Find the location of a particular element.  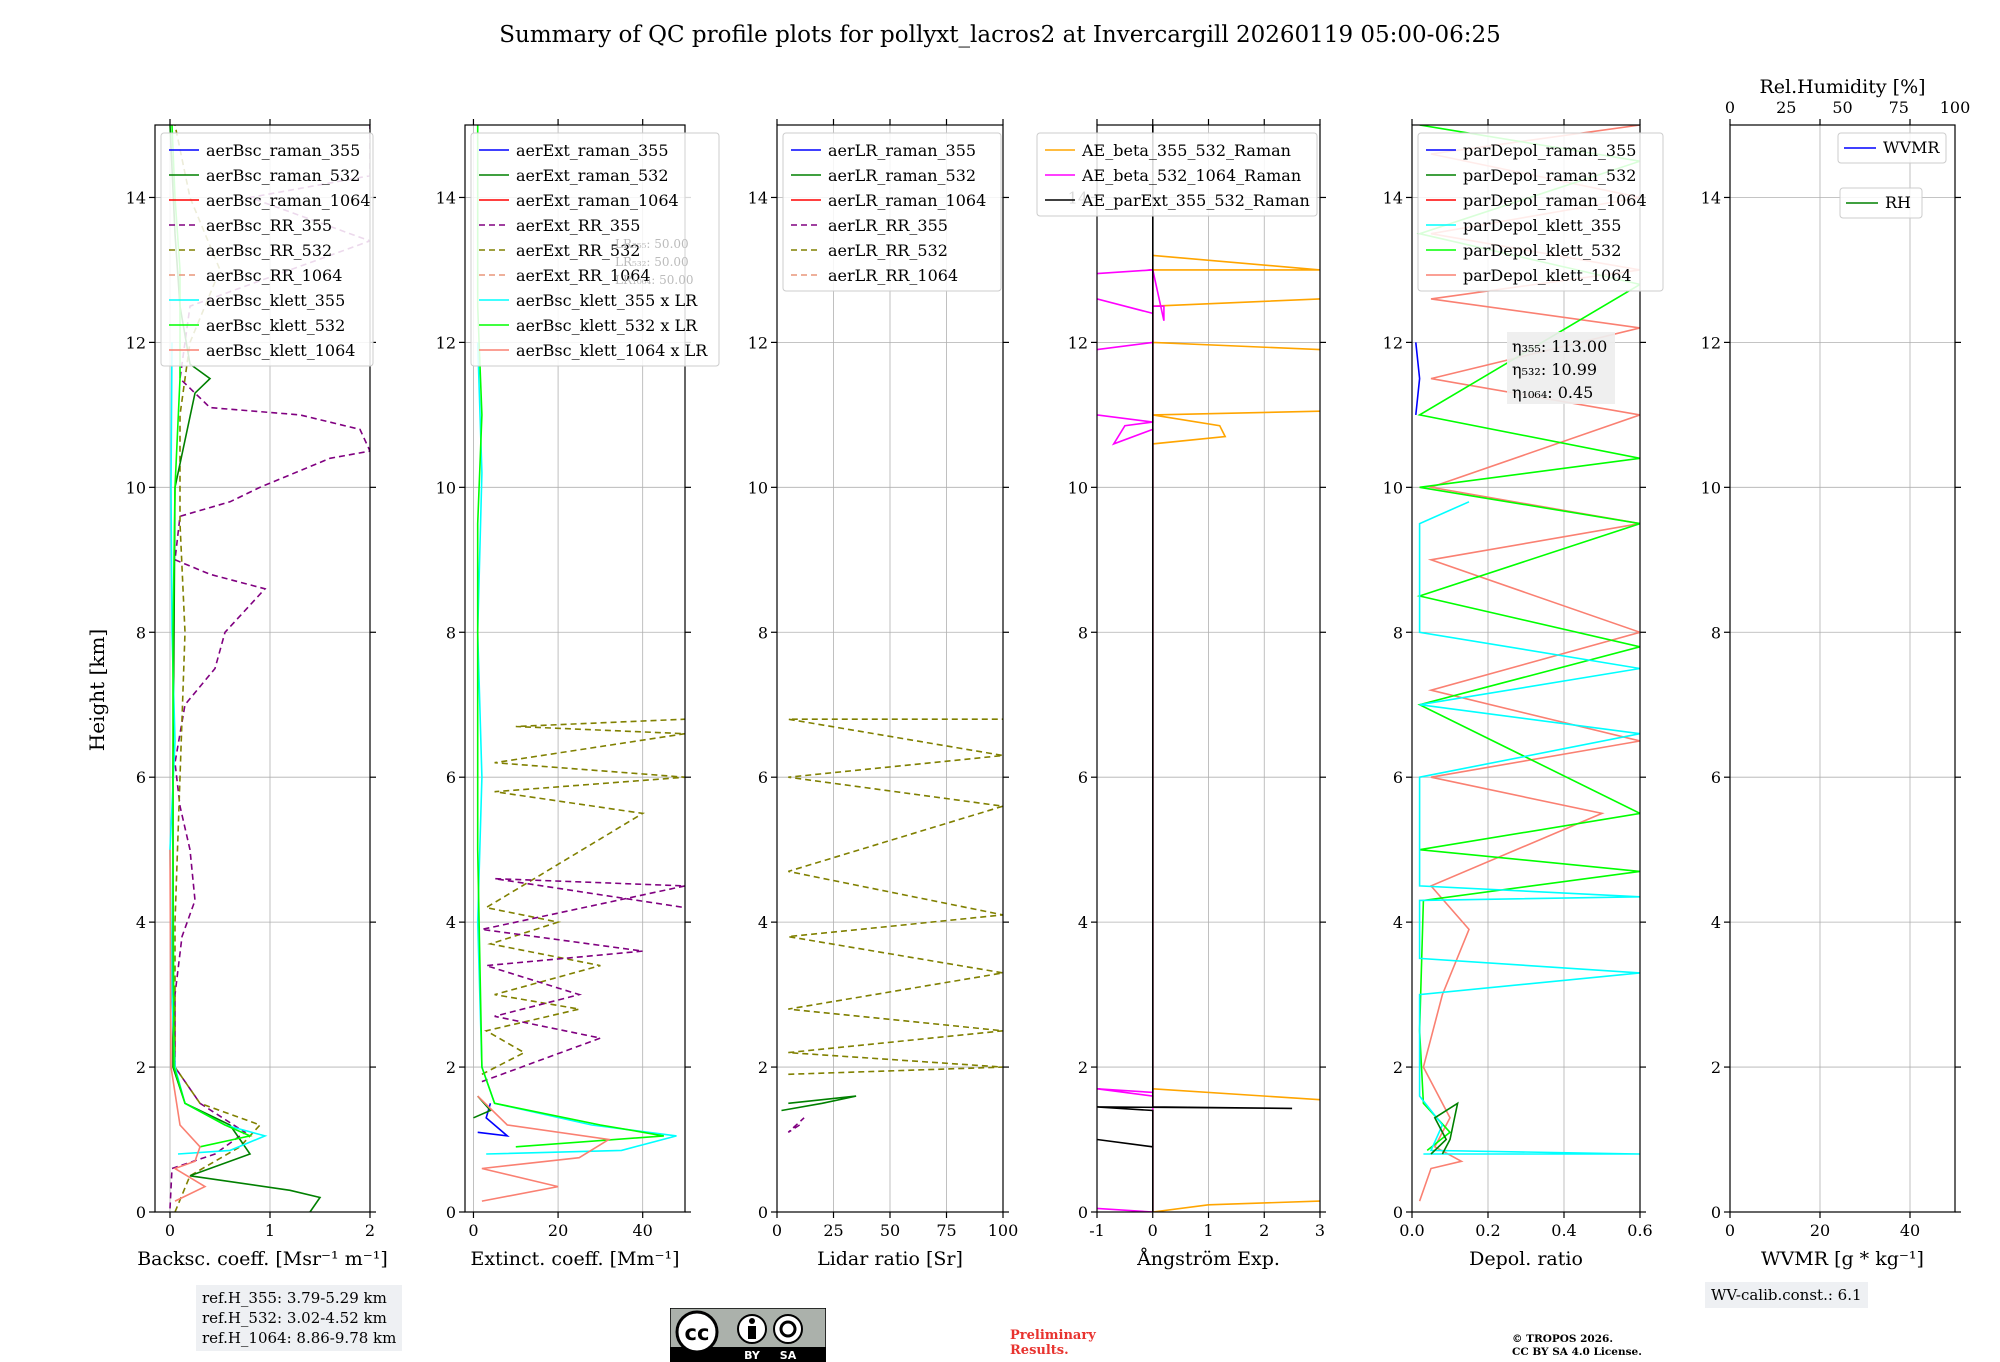

legend-label: aerExt_RR_532 is located at coordinates (578, 250).